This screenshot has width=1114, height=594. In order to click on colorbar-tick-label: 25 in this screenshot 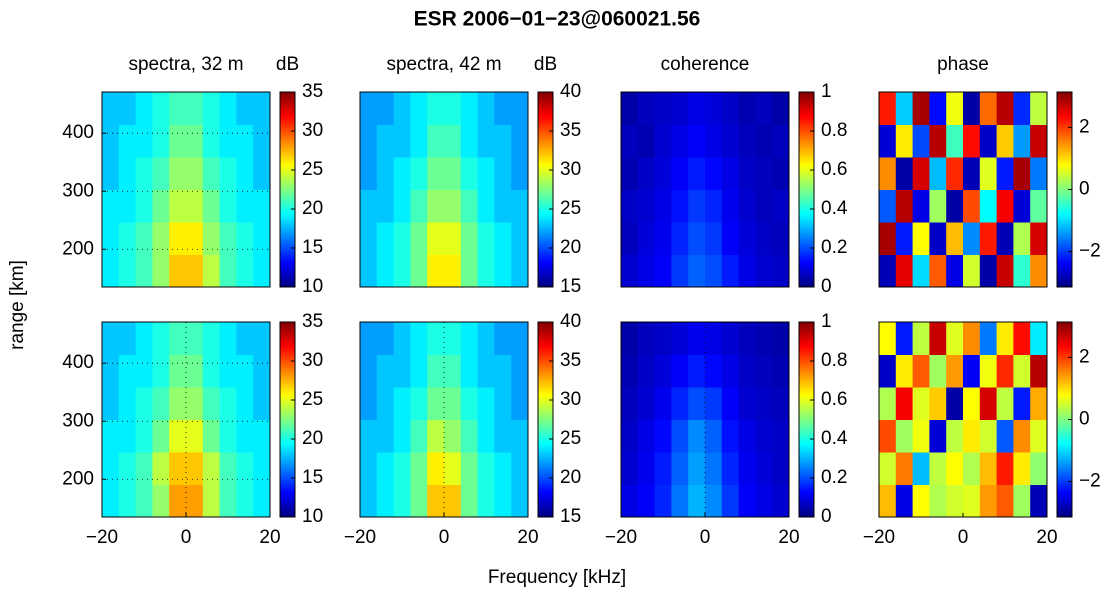, I will do `click(570, 208)`.